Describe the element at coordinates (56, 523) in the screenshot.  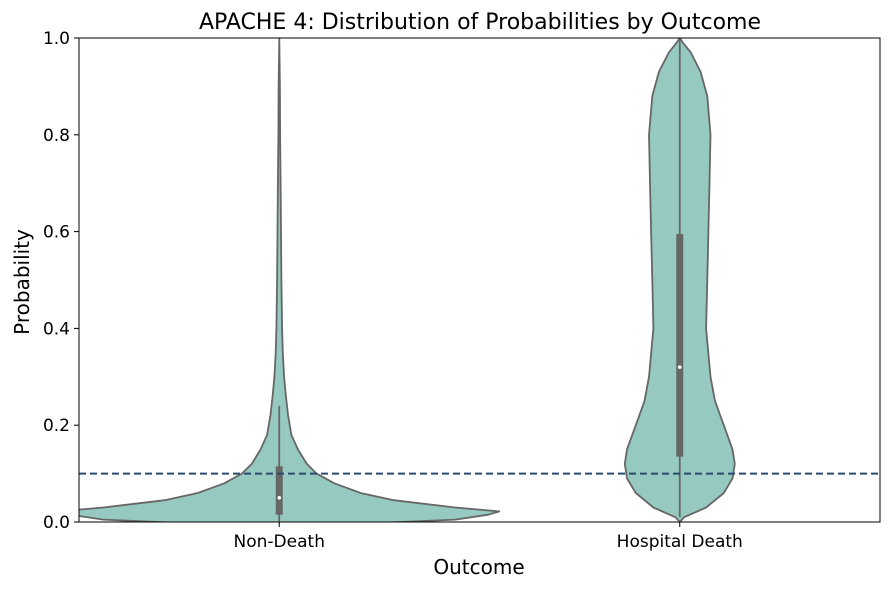
I see `y-tick-label: 0.0` at that location.